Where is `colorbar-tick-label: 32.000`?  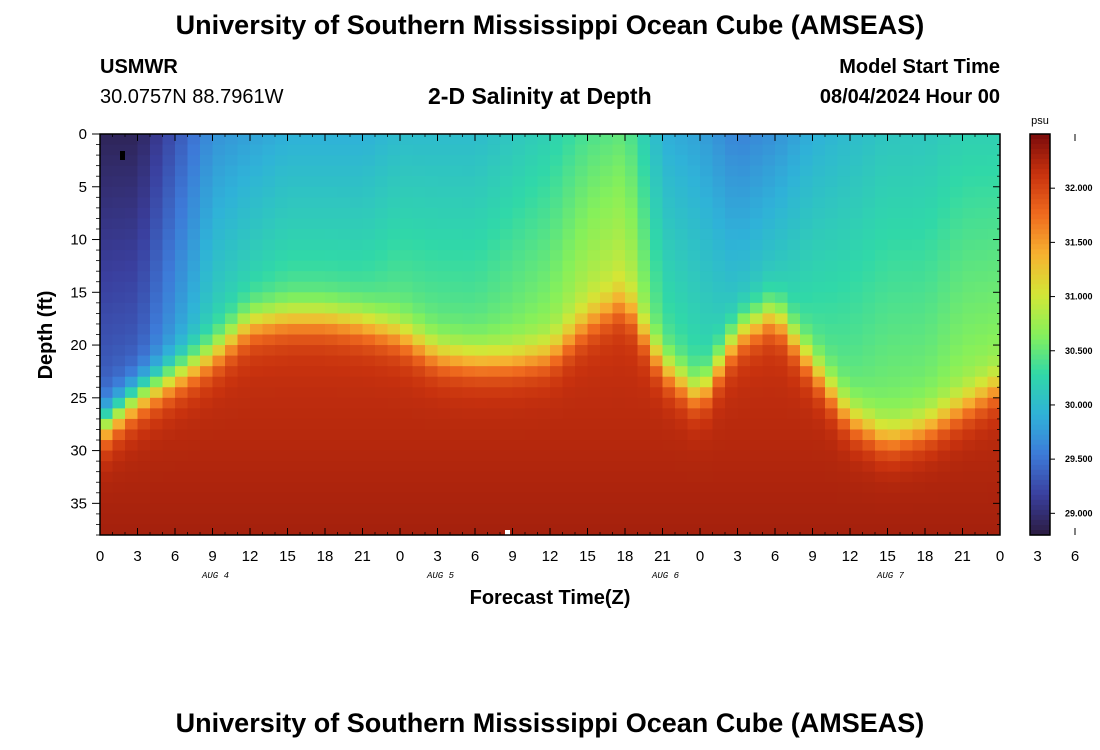 colorbar-tick-label: 32.000 is located at coordinates (1079, 188).